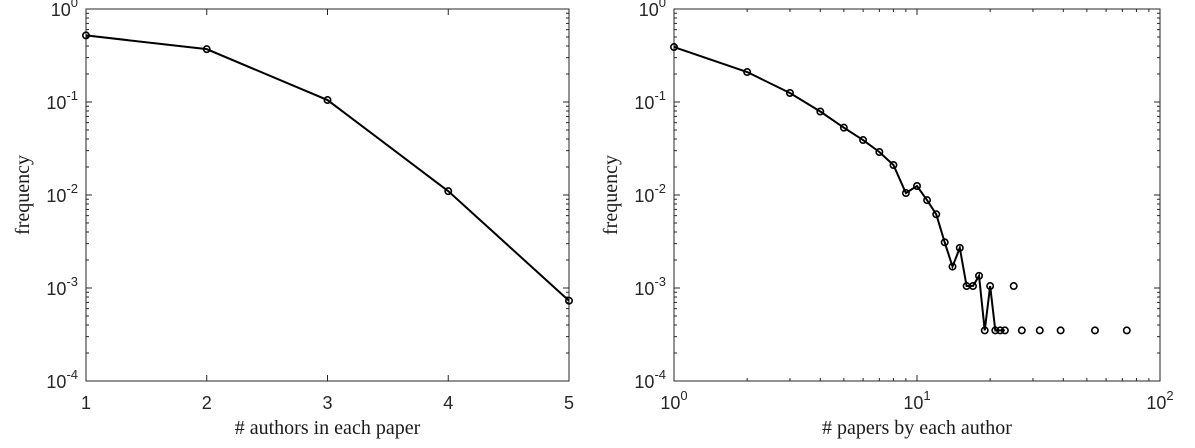 This screenshot has height=448, width=1195. What do you see at coordinates (916, 185) in the screenshot?
I see `data-point-x10` at bounding box center [916, 185].